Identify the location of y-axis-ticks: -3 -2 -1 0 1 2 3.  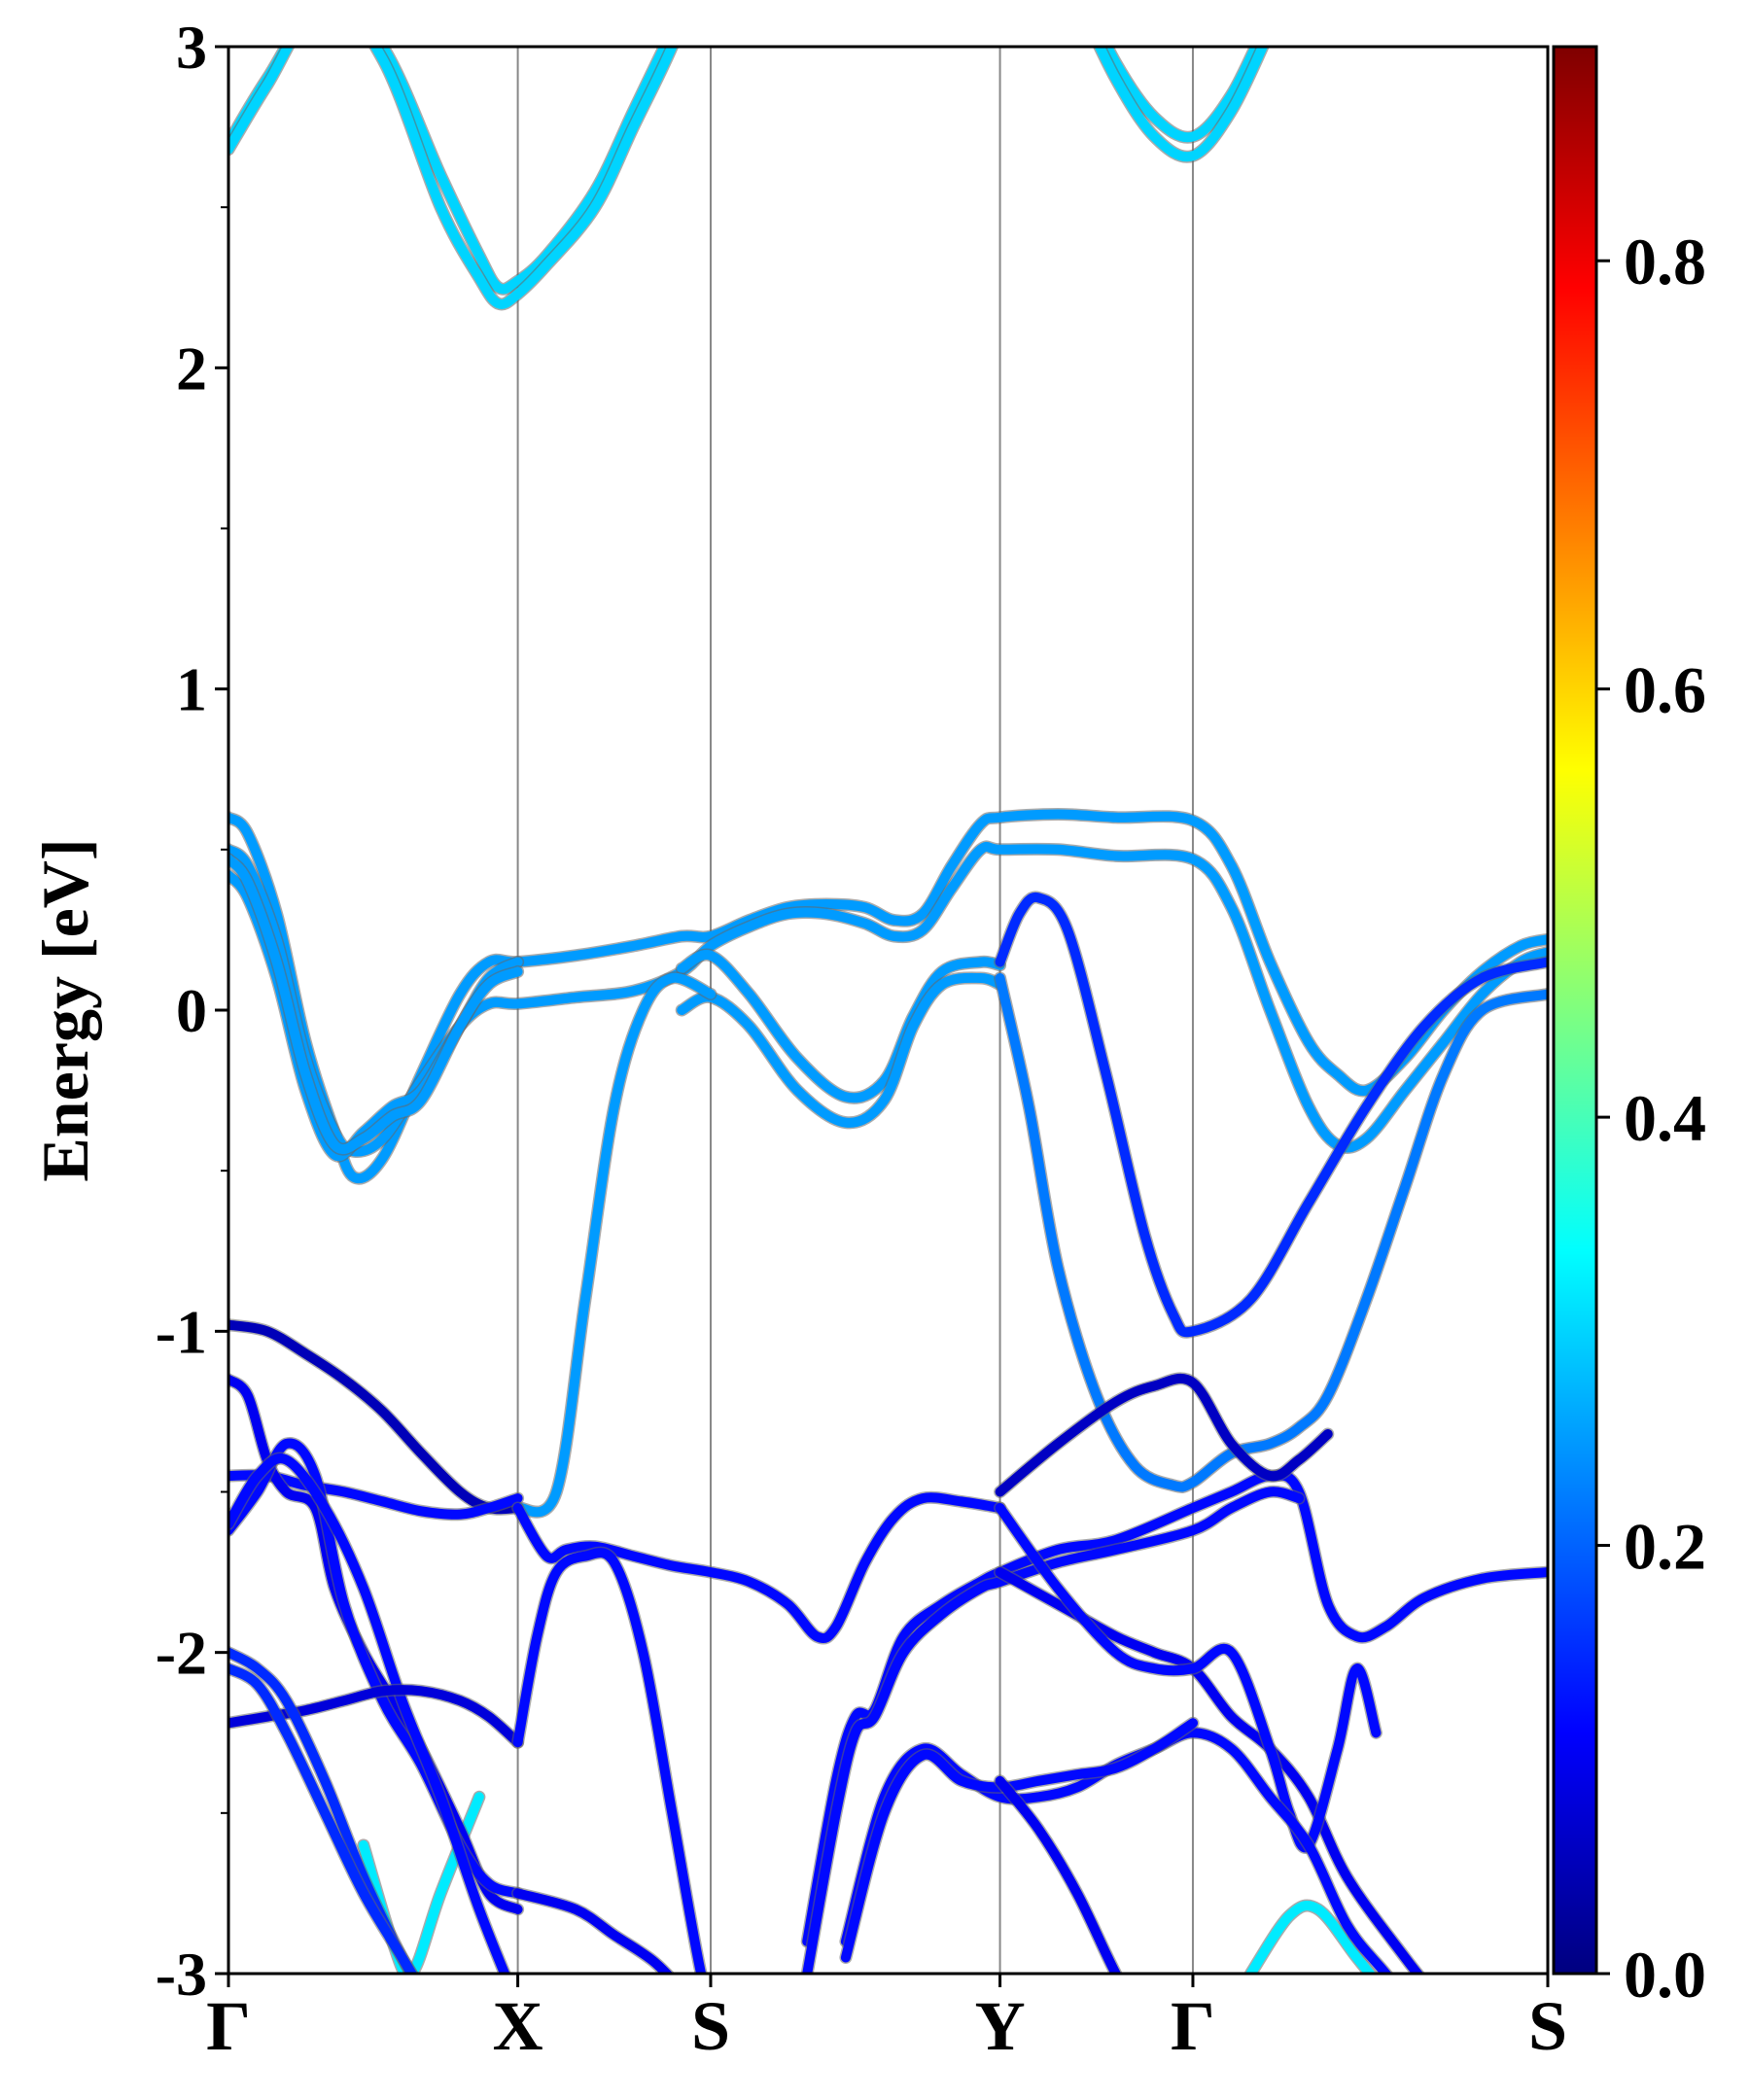
(192, 1011).